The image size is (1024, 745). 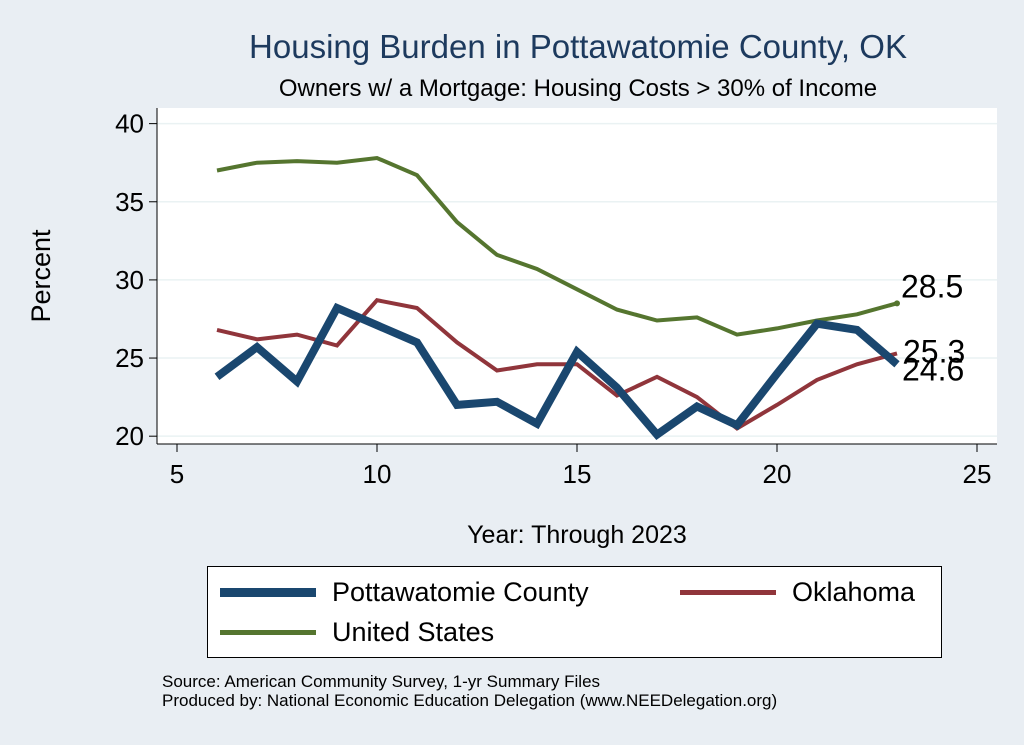 I want to click on y-tick-label: 35, so click(x=129, y=202).